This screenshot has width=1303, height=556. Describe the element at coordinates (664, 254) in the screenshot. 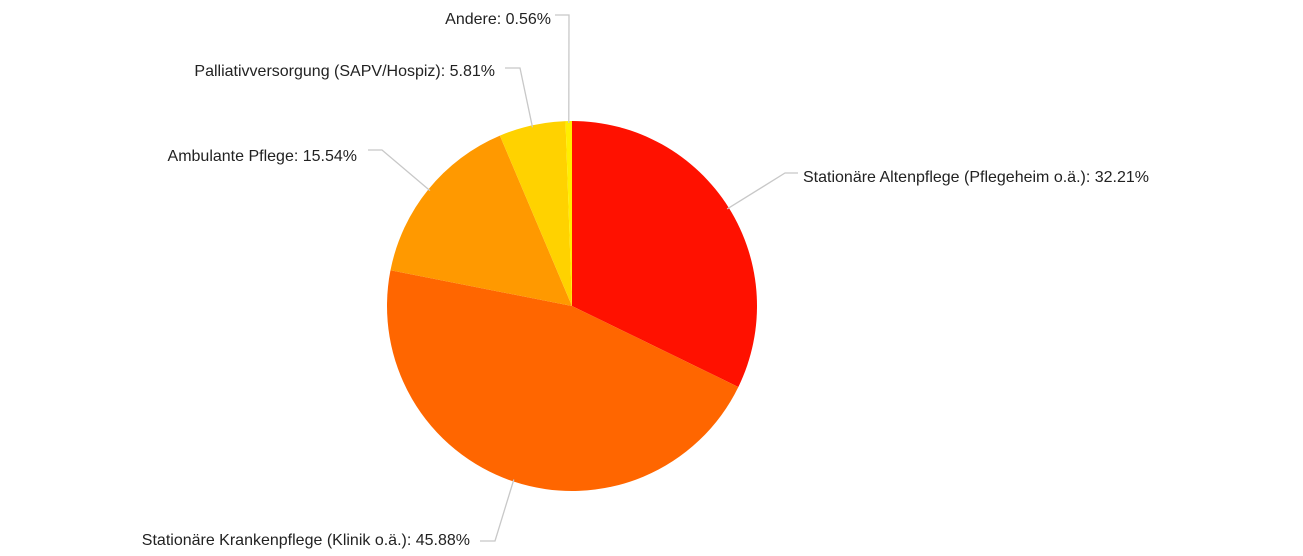

I see `pie-slice: Stationäre Altenpflege (Pflegeheim o.ä.)` at that location.